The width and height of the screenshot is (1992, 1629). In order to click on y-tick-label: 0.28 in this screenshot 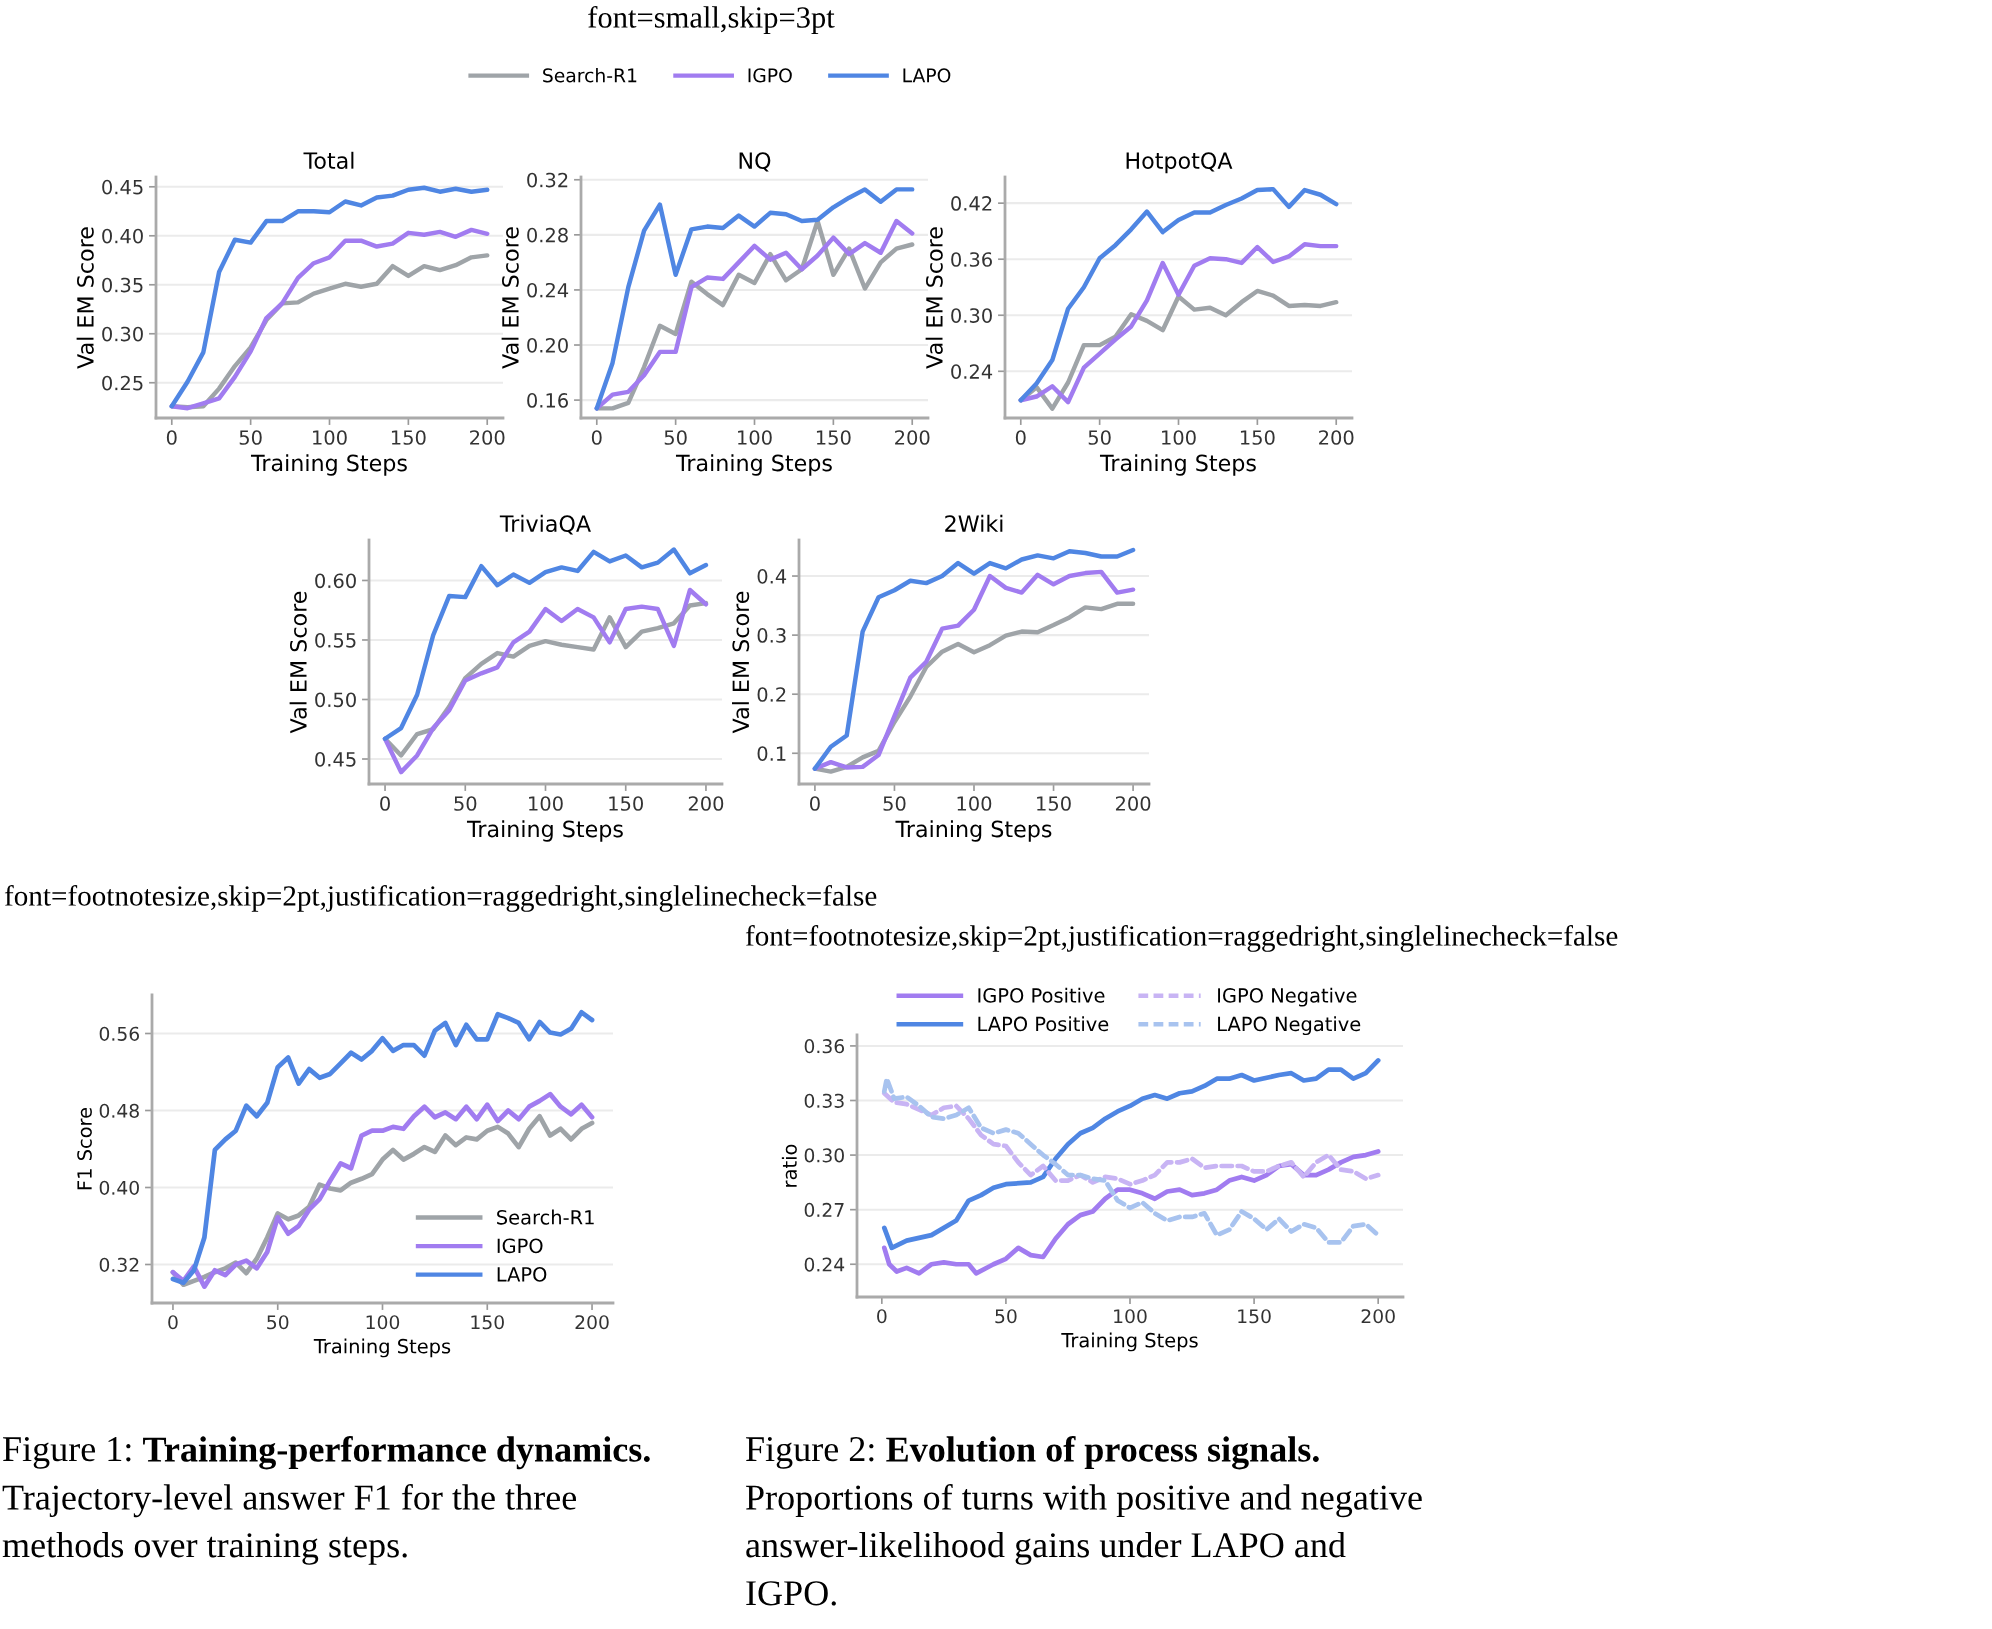, I will do `click(547, 235)`.